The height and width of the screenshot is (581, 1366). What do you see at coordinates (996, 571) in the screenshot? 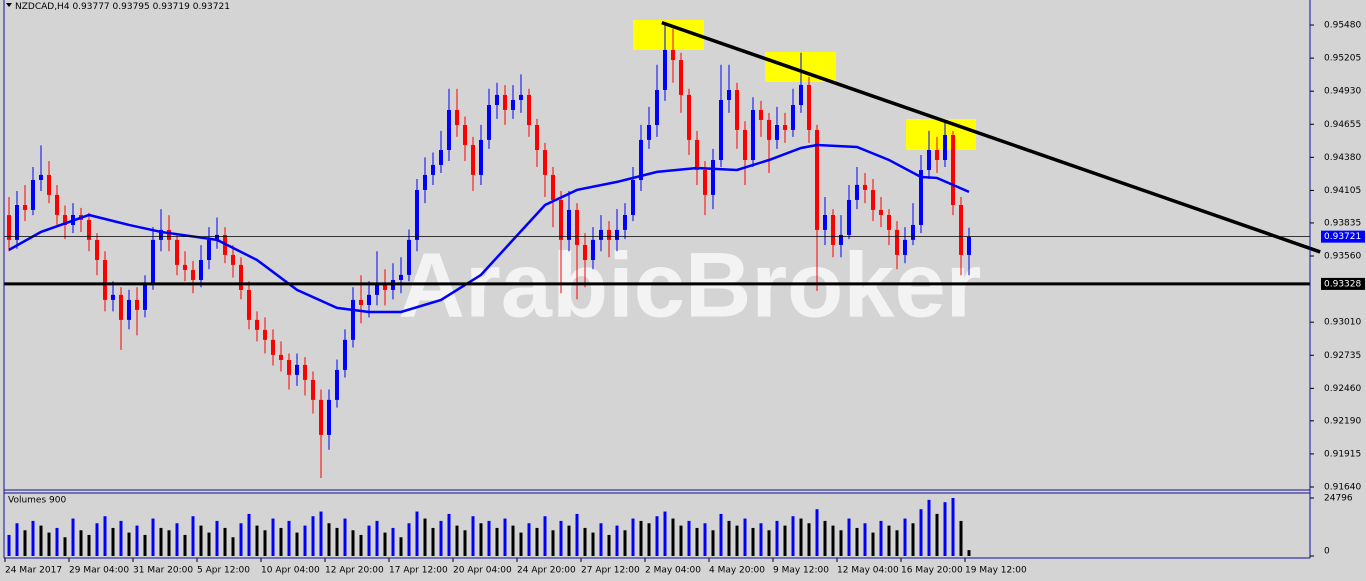
I see `x-tick-label: 19 May 12:00` at bounding box center [996, 571].